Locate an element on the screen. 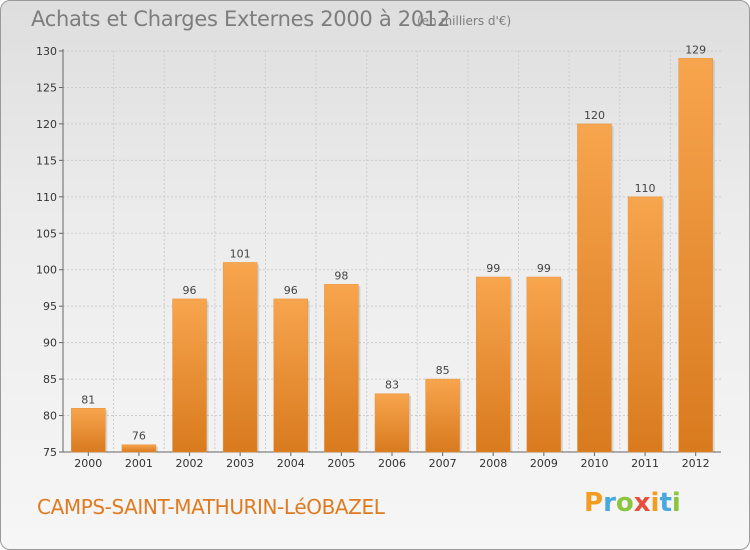  x-tick-label: 2006 is located at coordinates (392, 463).